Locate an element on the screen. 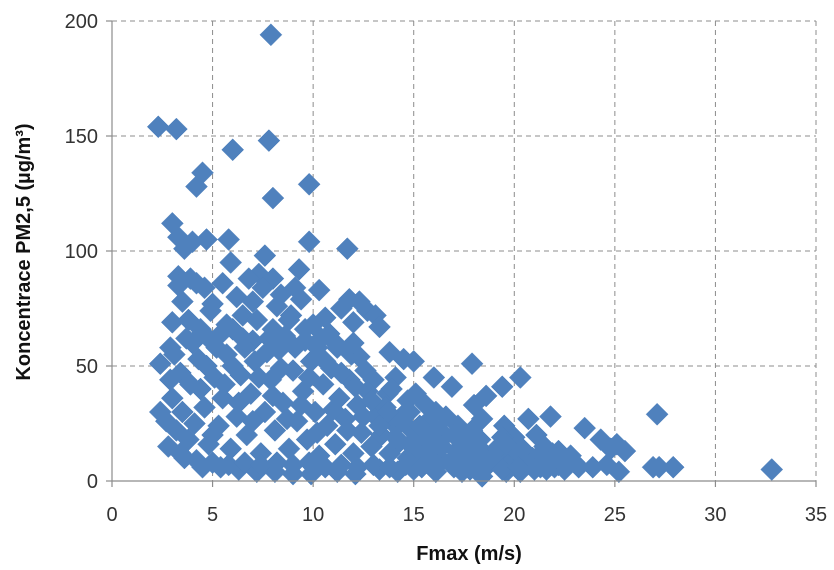 This screenshot has height=570, width=834. y-tick-label: 50 is located at coordinates (87, 367).